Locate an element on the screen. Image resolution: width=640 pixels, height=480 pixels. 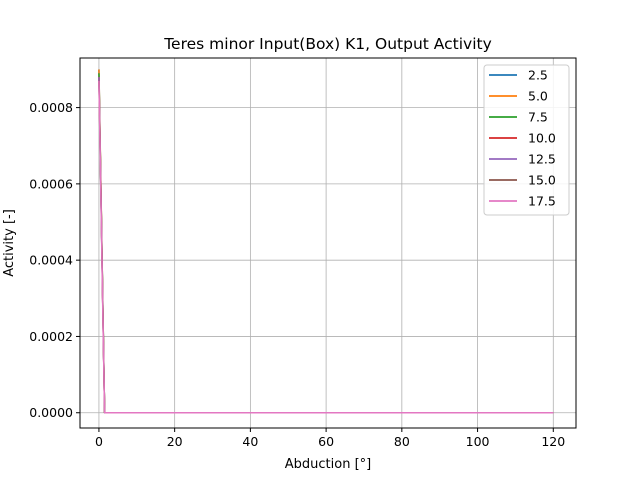
x-tick-label: 0 is located at coordinates (99, 441).